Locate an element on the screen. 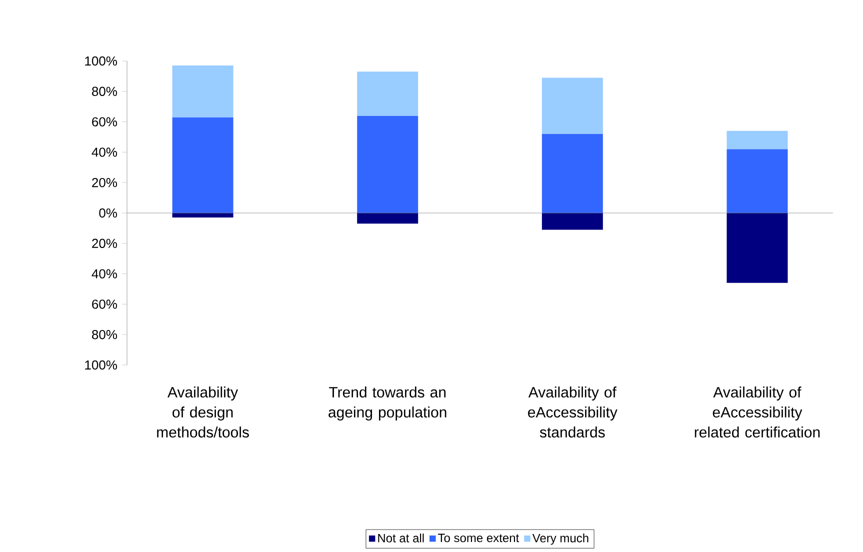 Image resolution: width=863 pixels, height=552 pixels. x-tick-label: Trend towards an ageing population is located at coordinates (387, 403).